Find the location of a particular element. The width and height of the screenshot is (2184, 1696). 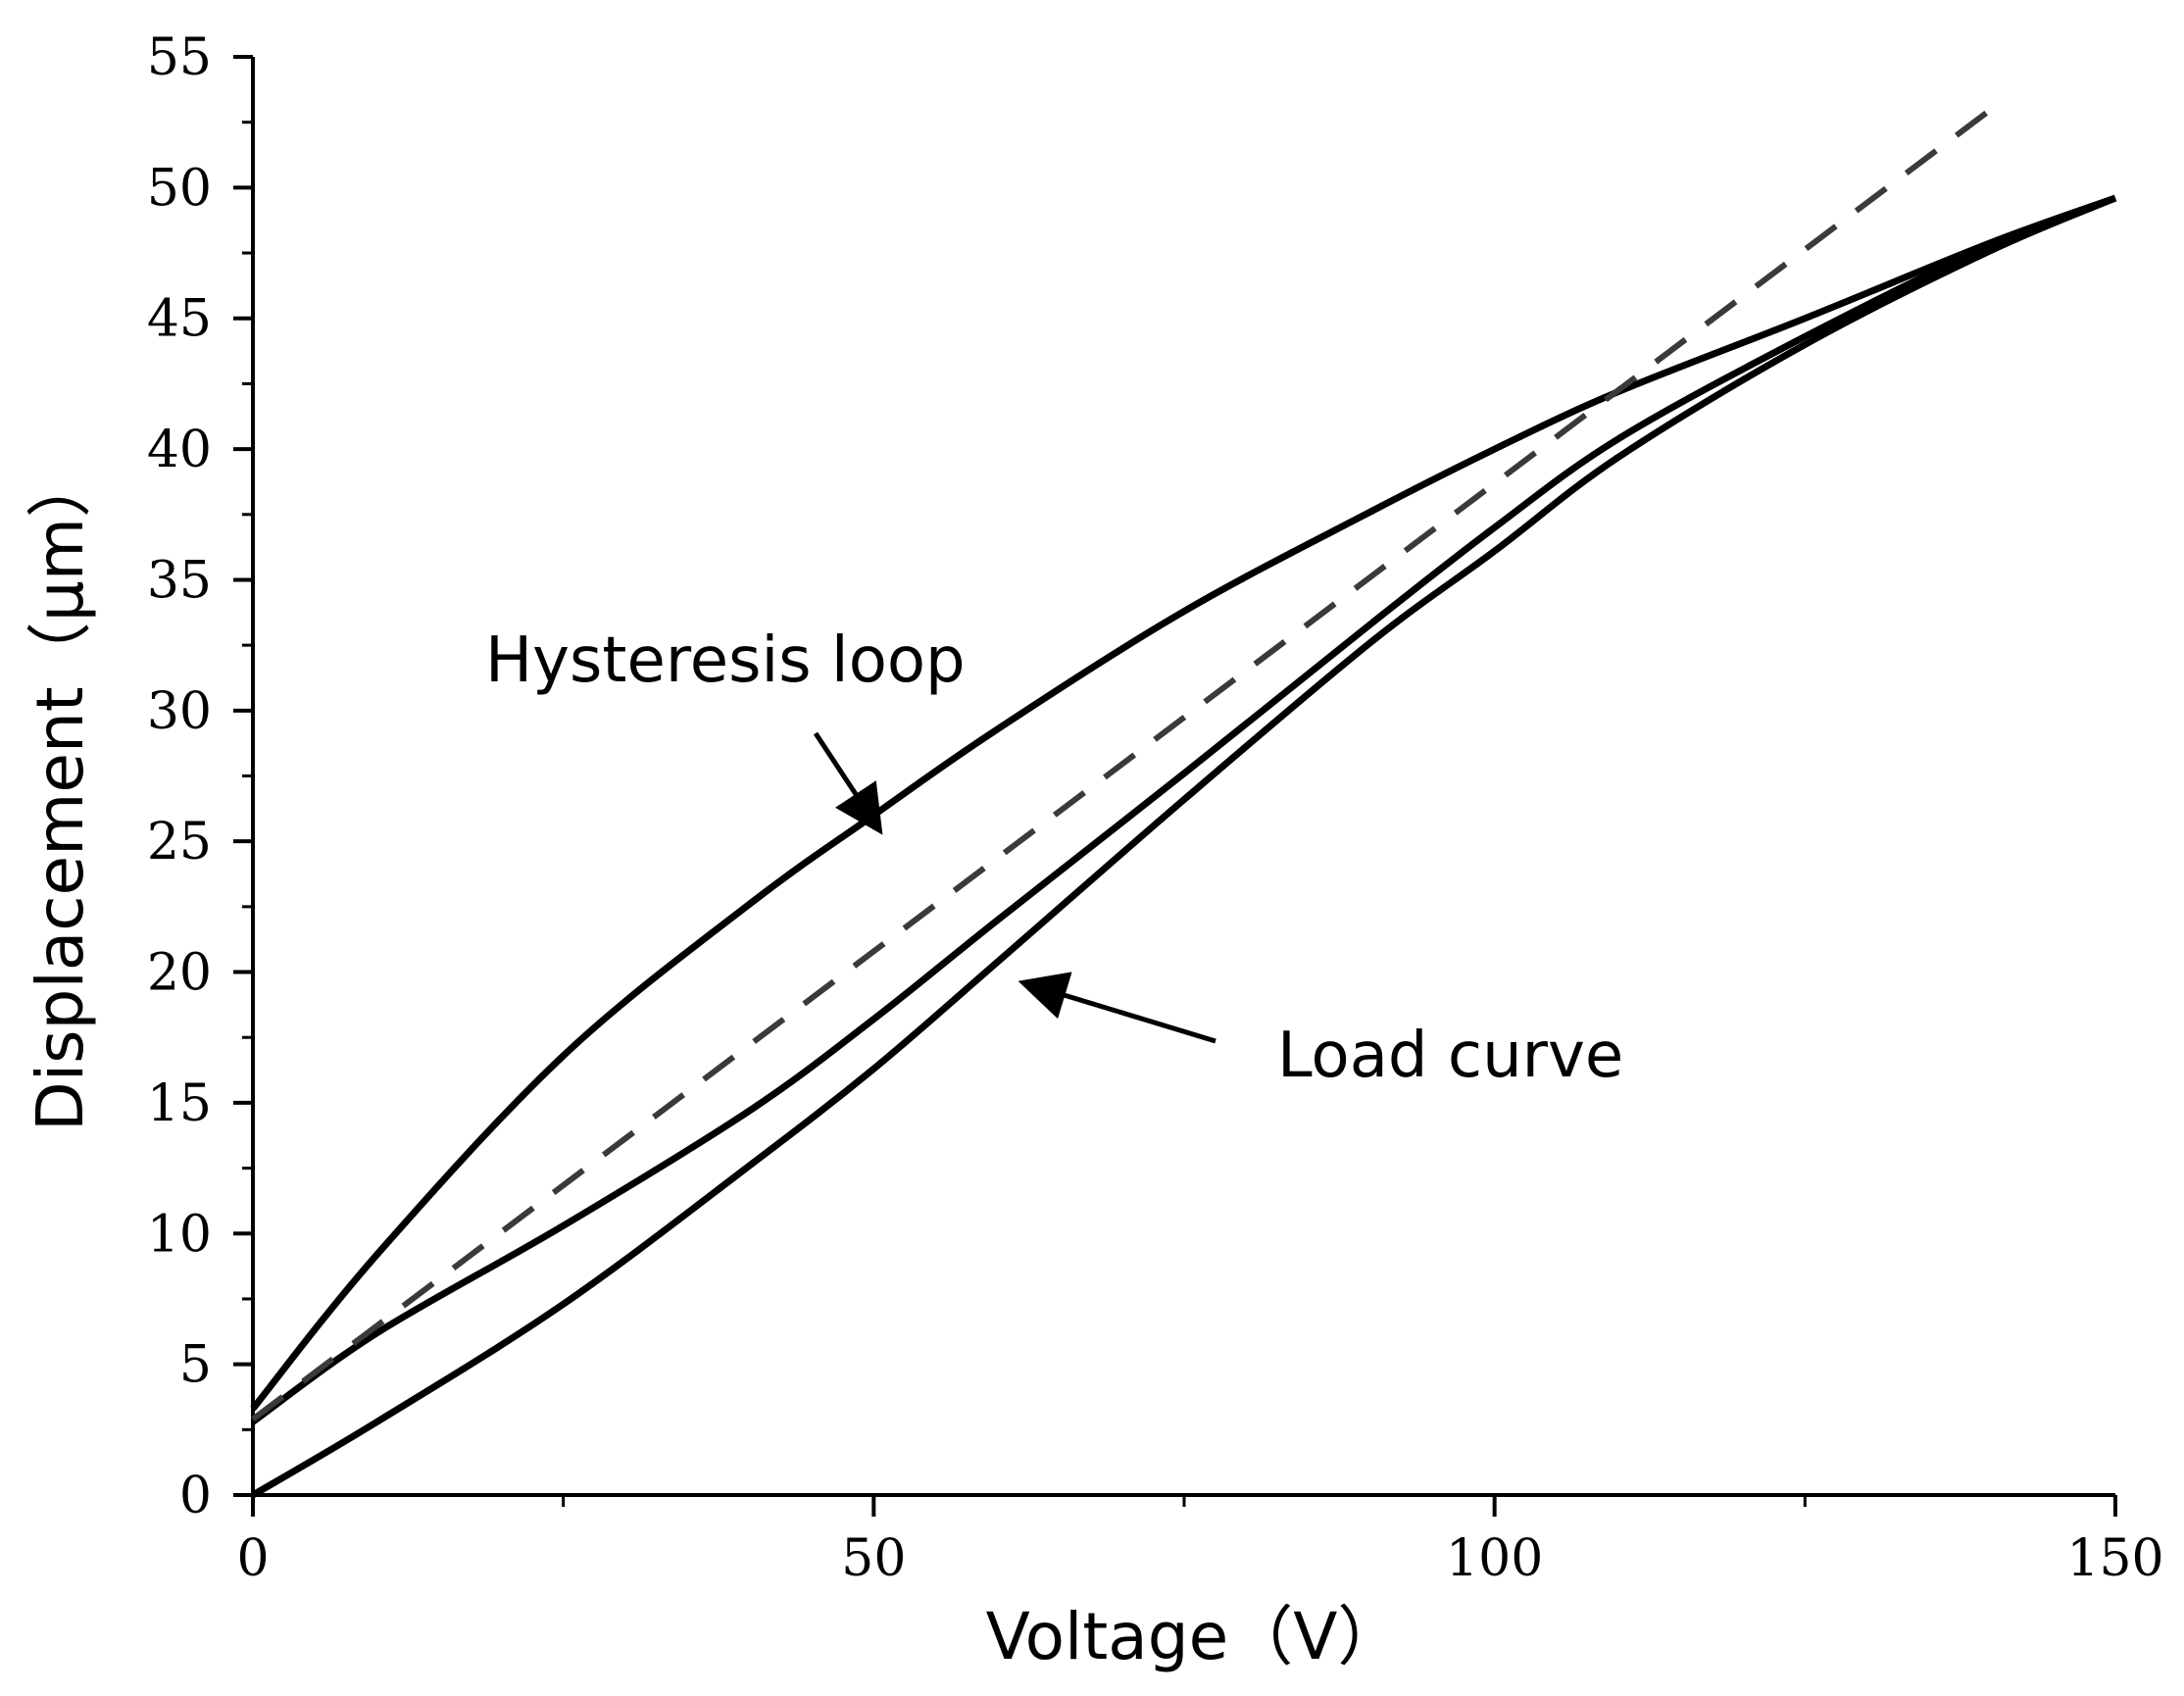

x-tick-label-150: 150 is located at coordinates (2114, 1558).